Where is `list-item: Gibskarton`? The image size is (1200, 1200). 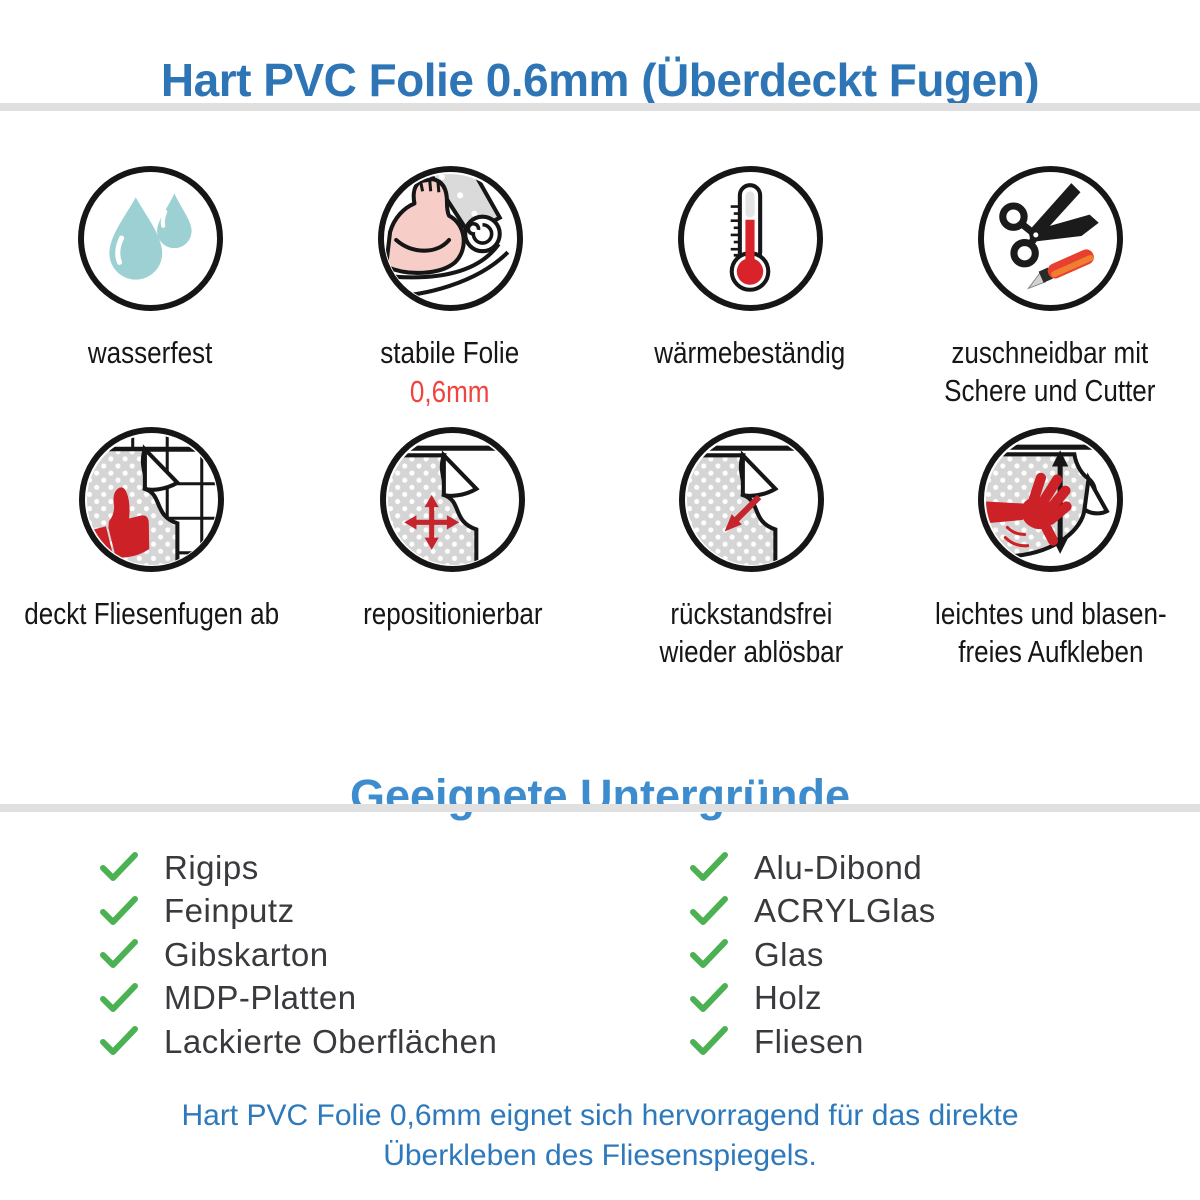 list-item: Gibskarton is located at coordinates (395, 955).